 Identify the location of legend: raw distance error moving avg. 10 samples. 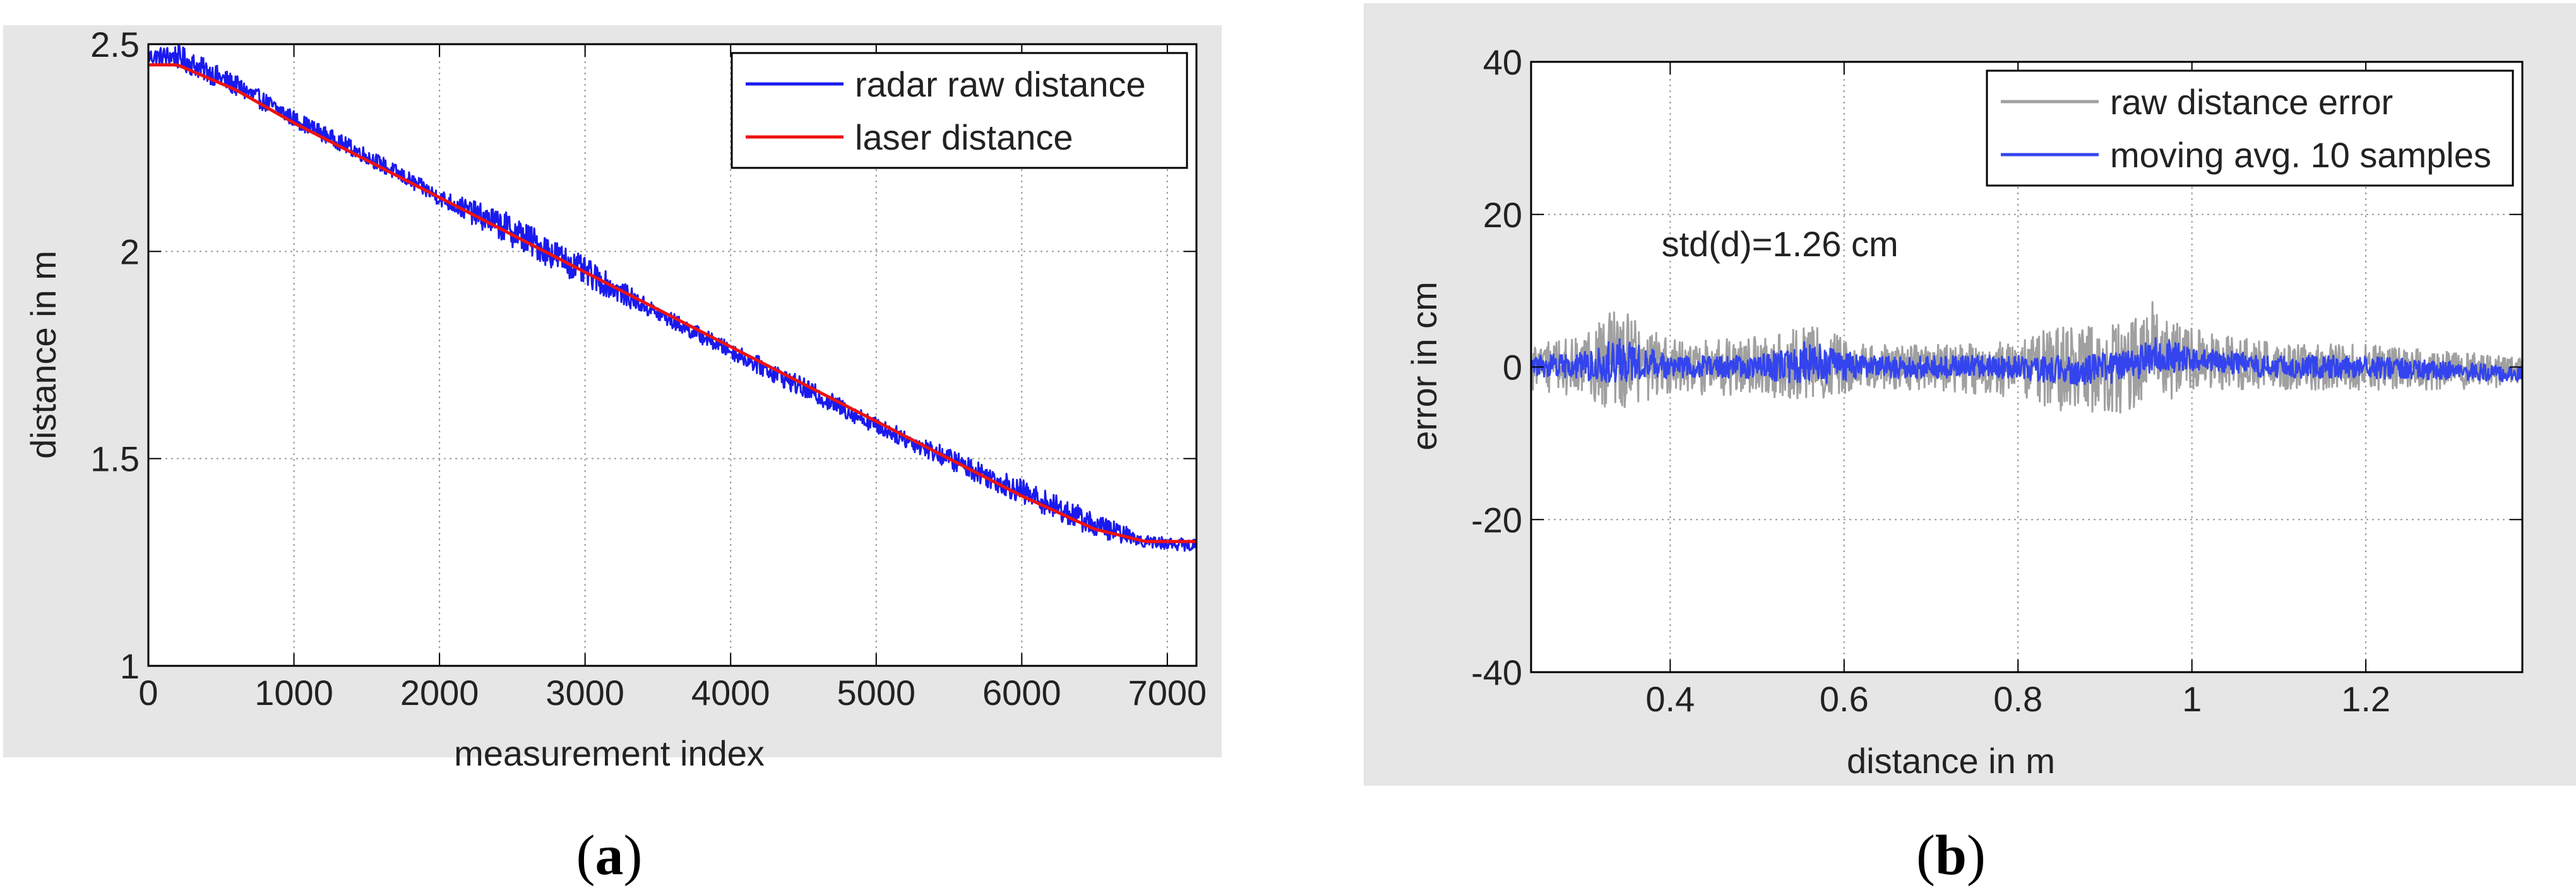
(2250, 128).